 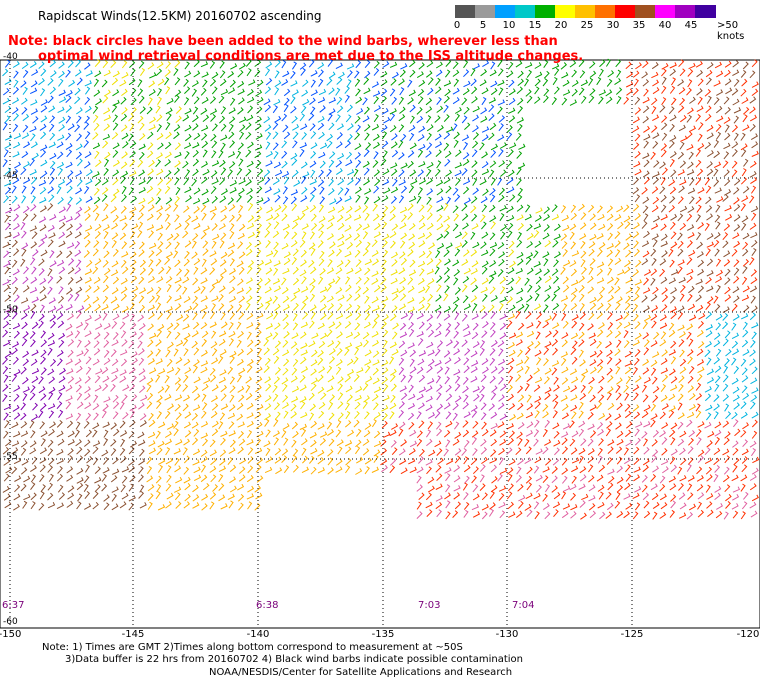 I want to click on longitude-label: -125, so click(x=632, y=634).